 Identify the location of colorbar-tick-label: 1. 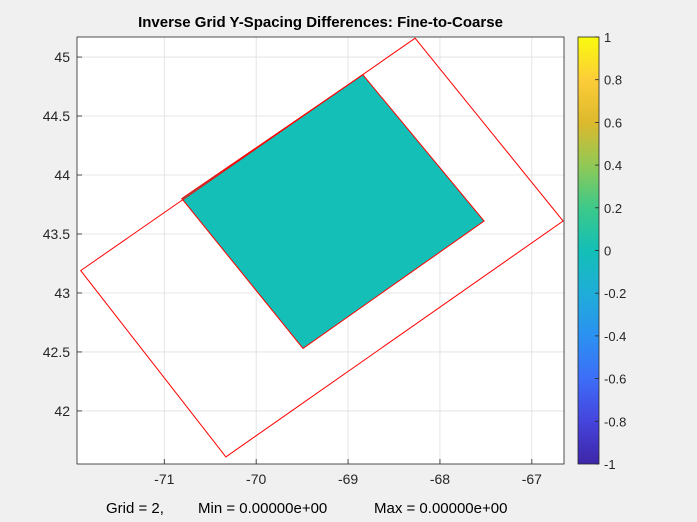
(607, 37).